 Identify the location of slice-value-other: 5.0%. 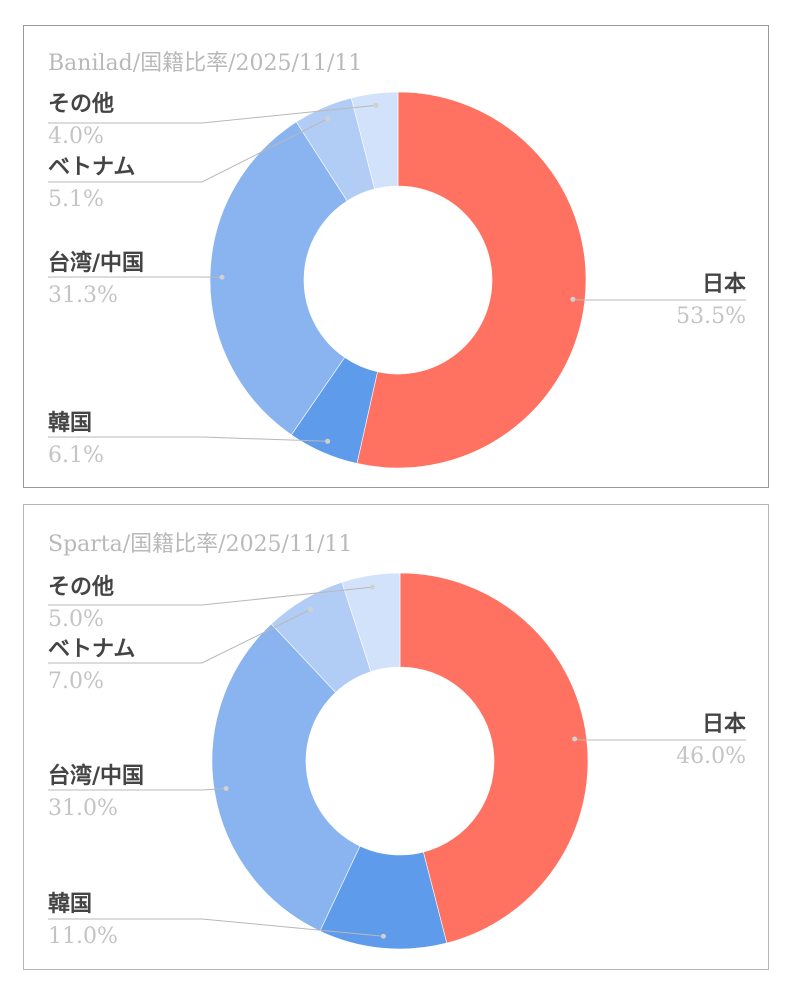
(76, 619).